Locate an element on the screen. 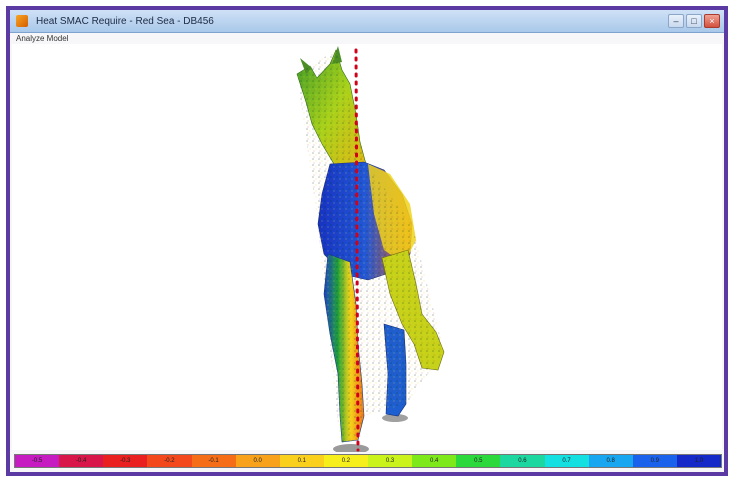  colorbar-segment: 0.6 is located at coordinates (522, 461).